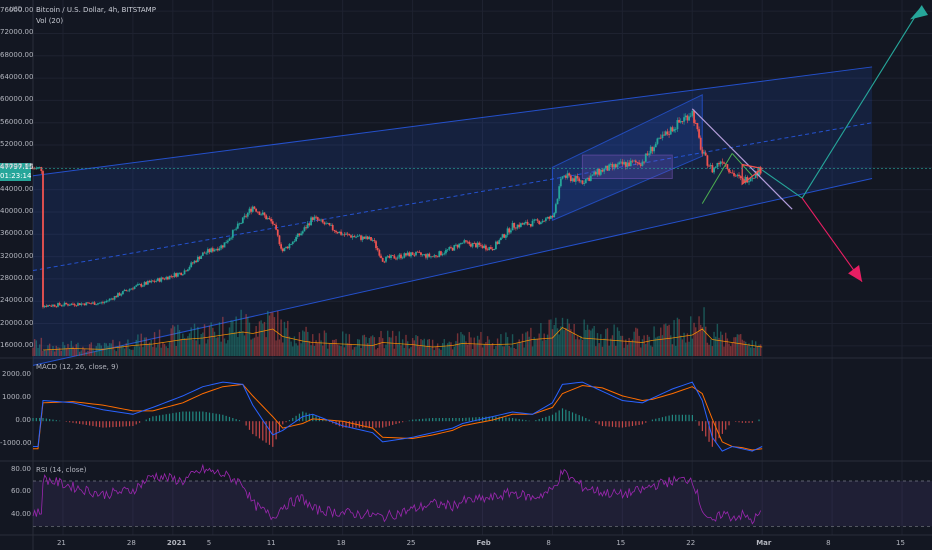  I want to click on rsi-indicator-label: RSI (14, close), so click(61, 470).